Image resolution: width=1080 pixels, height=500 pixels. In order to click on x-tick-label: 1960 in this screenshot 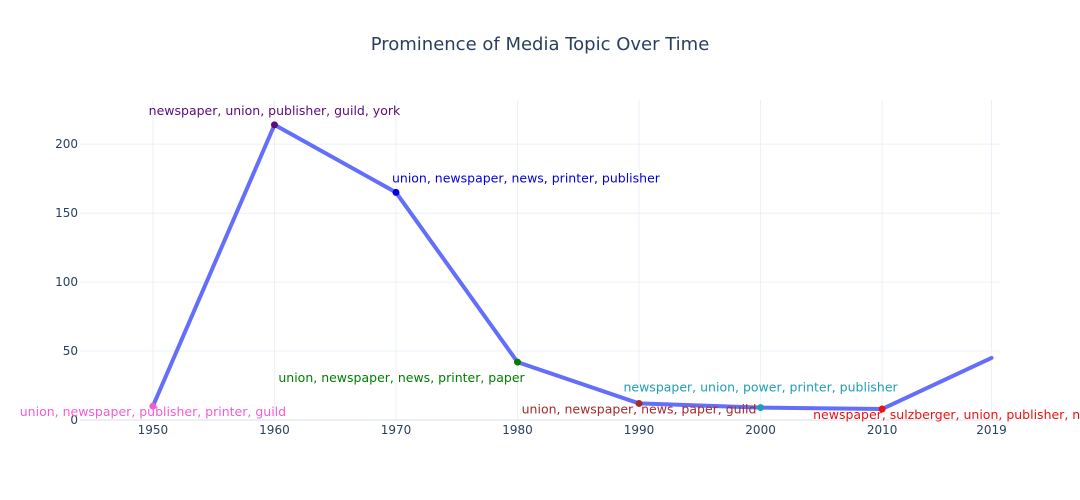, I will do `click(274, 430)`.